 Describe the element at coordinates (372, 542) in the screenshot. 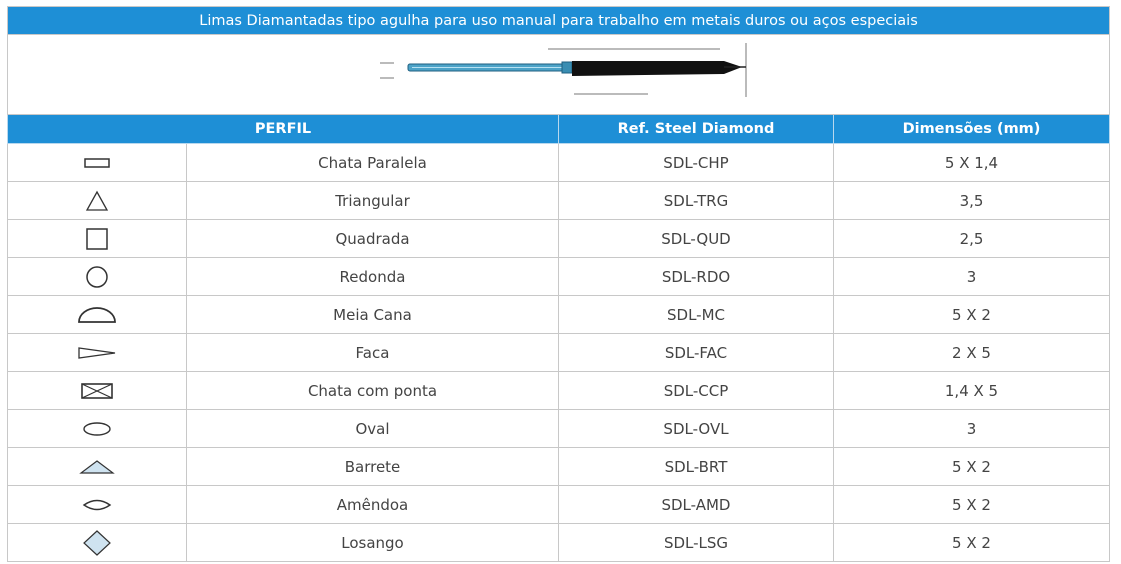

I see `profile-name: Losango` at that location.